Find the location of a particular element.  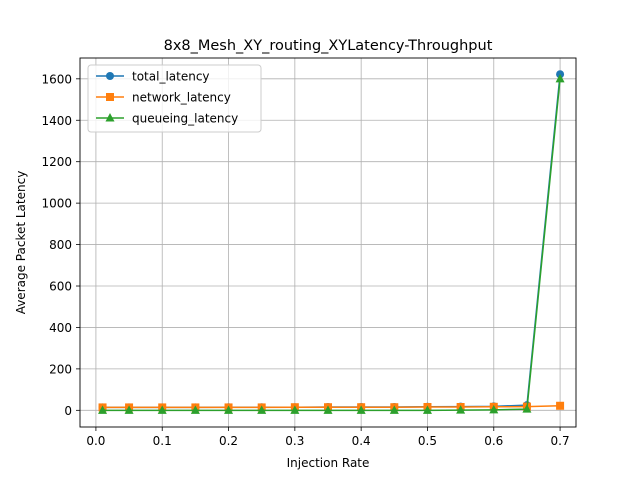

x-tick-label: 0.5 is located at coordinates (427, 441).